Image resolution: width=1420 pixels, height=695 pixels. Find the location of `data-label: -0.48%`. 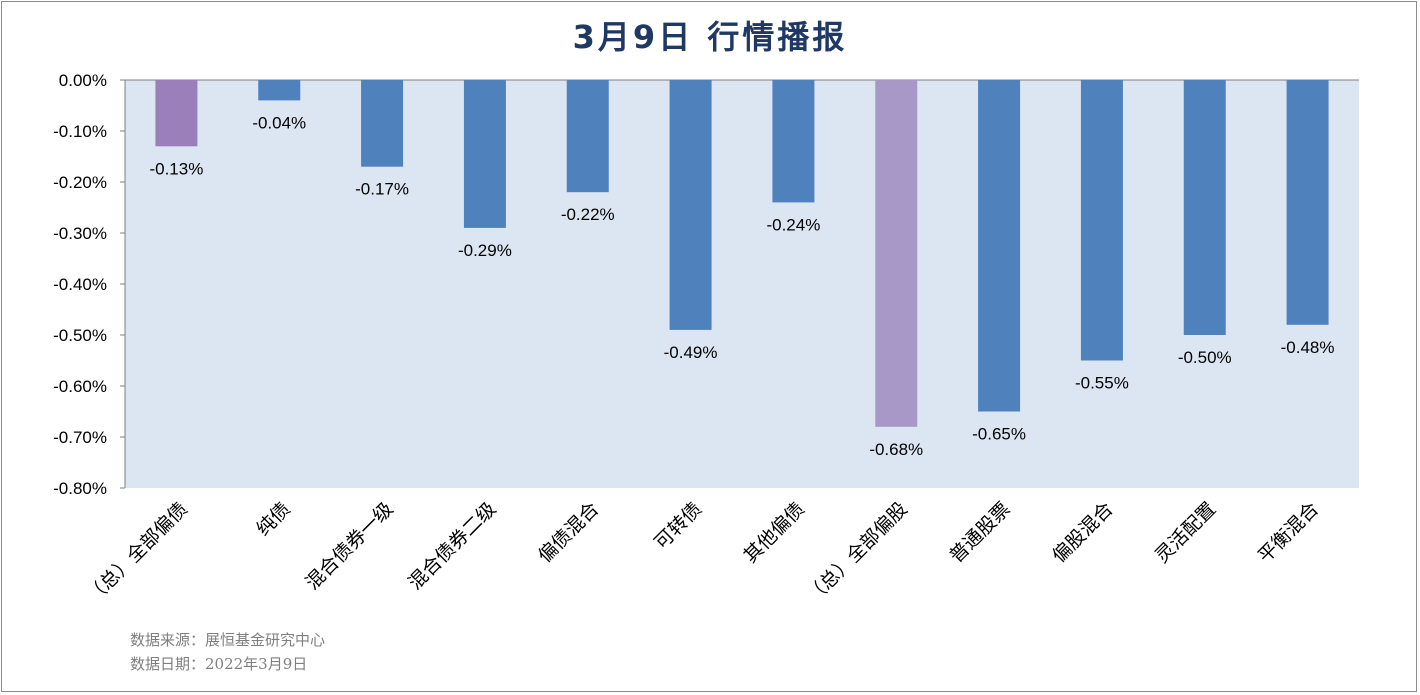

data-label: -0.48% is located at coordinates (1308, 347).